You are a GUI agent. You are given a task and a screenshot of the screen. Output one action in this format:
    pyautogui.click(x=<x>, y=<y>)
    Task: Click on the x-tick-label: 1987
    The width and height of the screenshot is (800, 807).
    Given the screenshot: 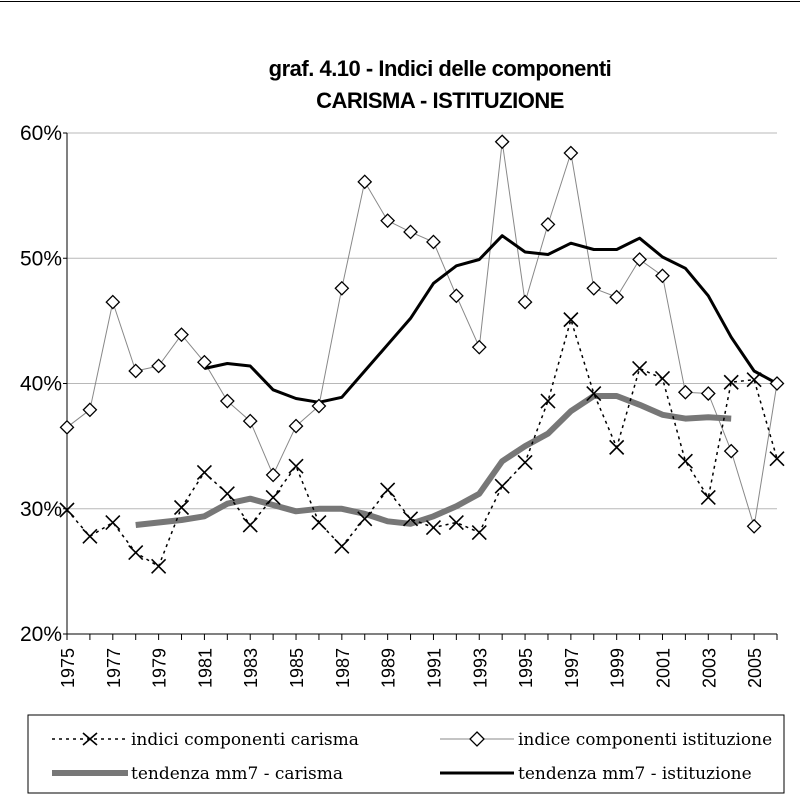 What is the action you would take?
    pyautogui.click(x=343, y=668)
    